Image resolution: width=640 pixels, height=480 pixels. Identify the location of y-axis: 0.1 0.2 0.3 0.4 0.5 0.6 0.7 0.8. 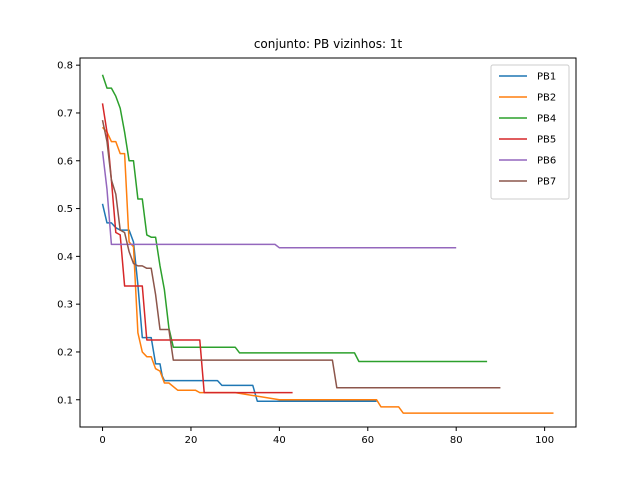
(68, 233).